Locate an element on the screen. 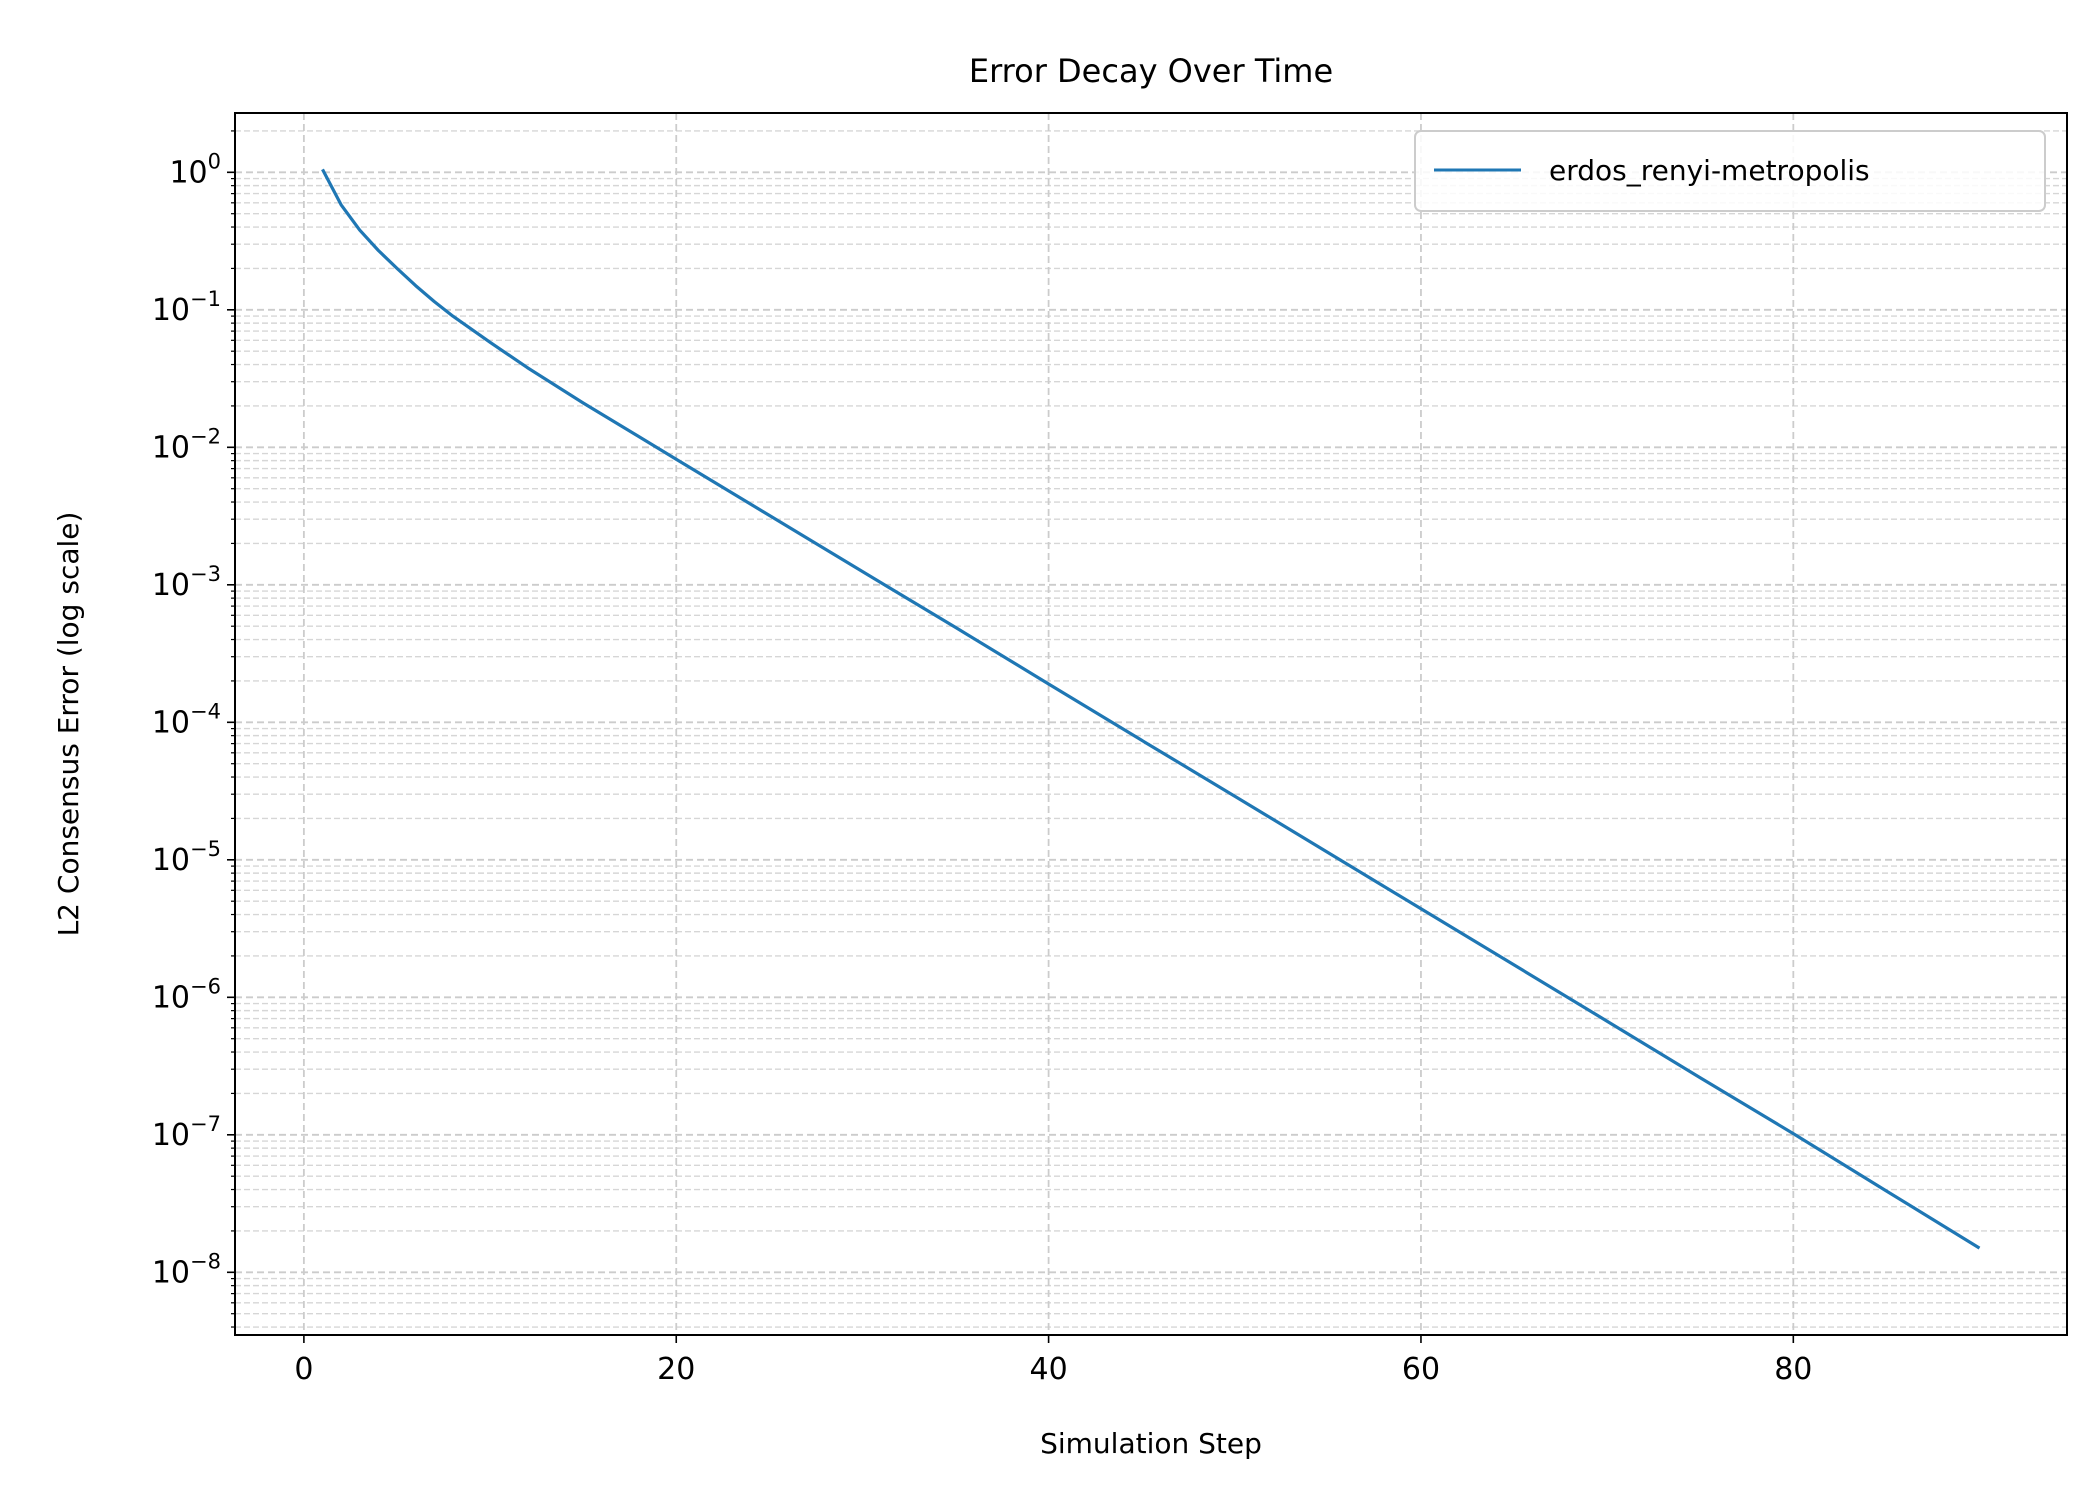 Image resolution: width=2100 pixels, height=1500 pixels. x-axis: 0 20 40 60 80 is located at coordinates (1053, 1361).